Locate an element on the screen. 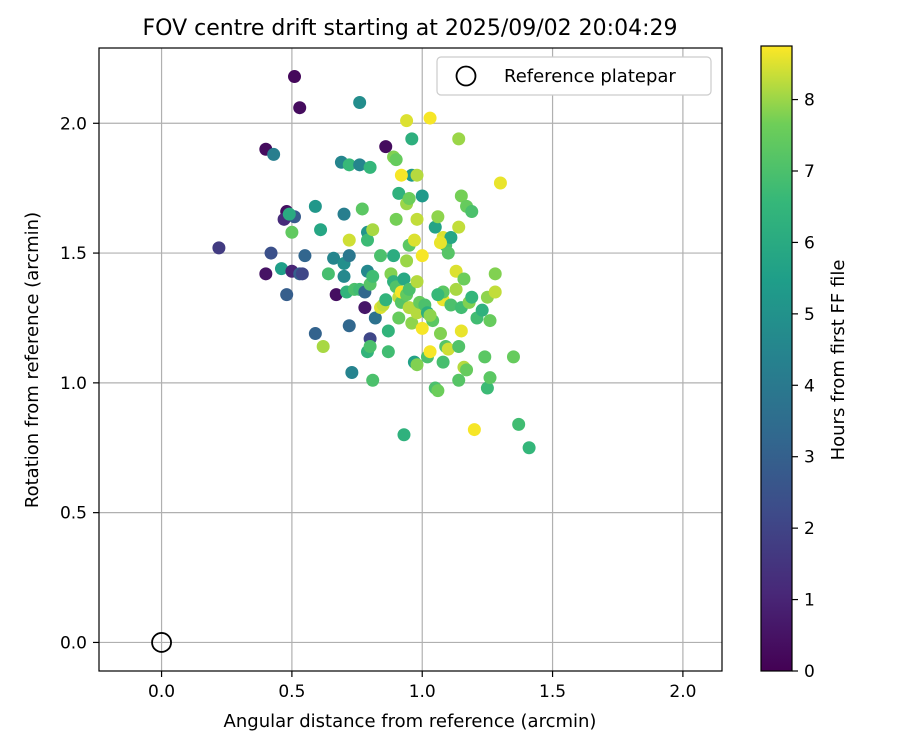  colorbar-tick-label: 3 is located at coordinates (809, 458).